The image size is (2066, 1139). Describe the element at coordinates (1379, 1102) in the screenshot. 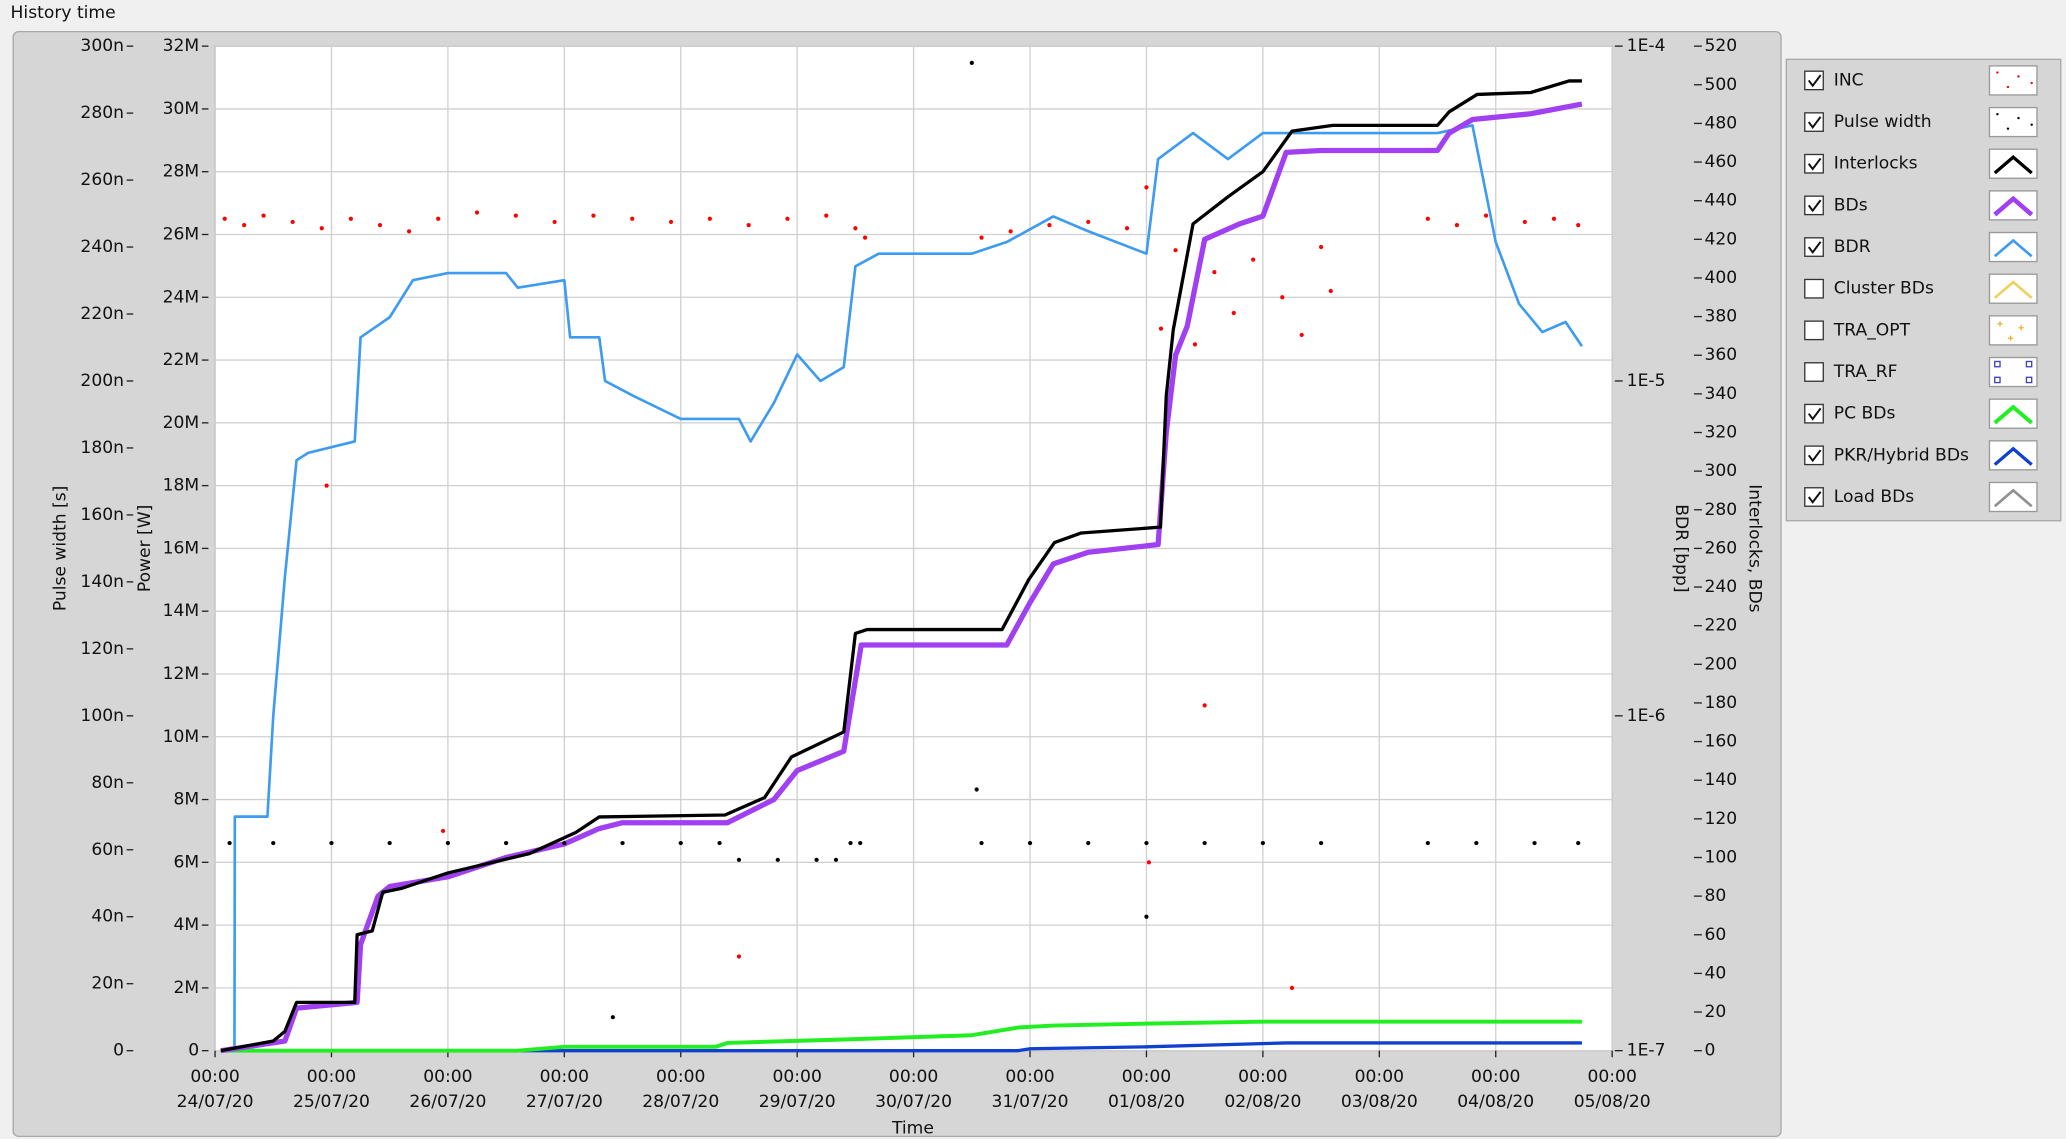

I see `x-tick-label: 03/08/20` at that location.